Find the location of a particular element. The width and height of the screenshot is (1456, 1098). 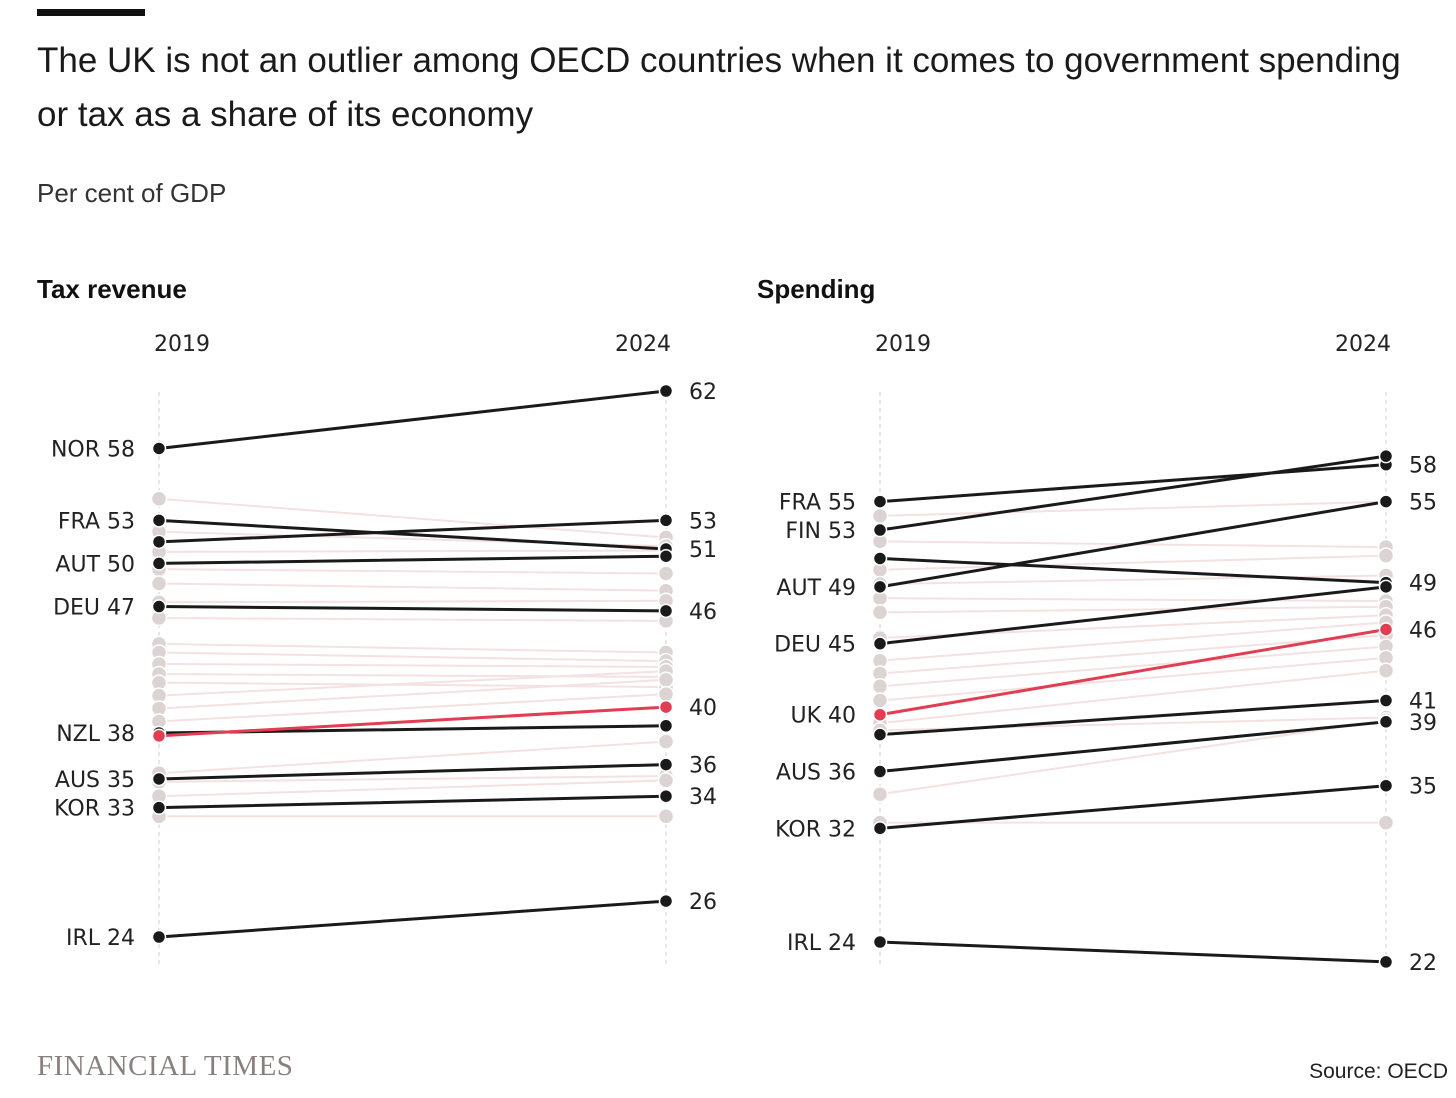

spending-label-start-aus-7: AUS 36 is located at coordinates (816, 773).